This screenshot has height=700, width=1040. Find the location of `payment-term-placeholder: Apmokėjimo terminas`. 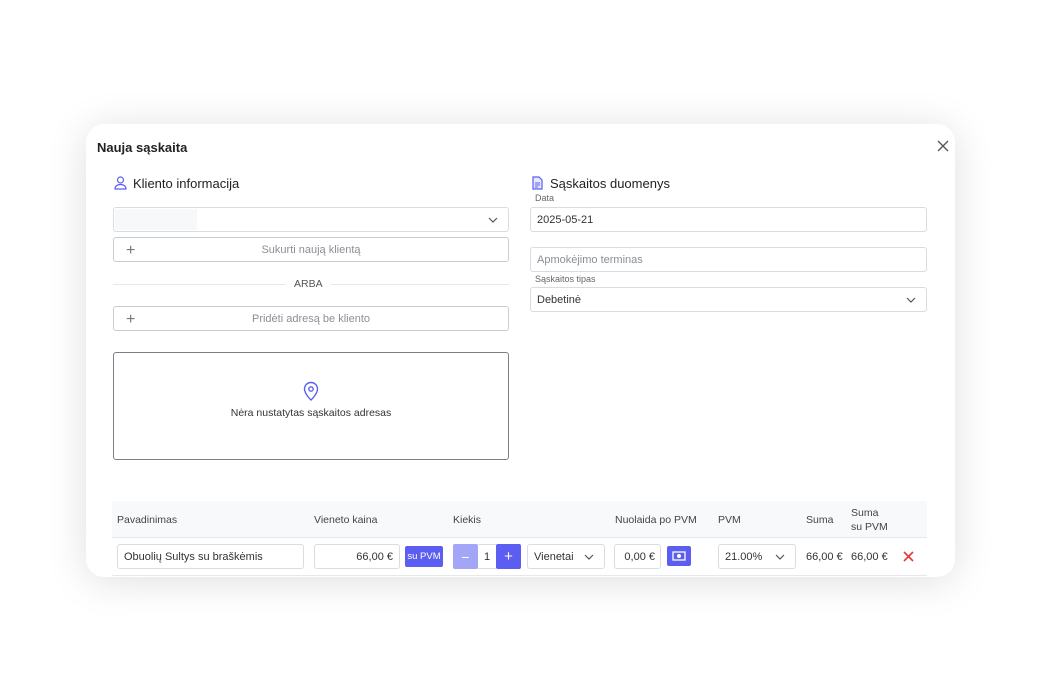

payment-term-placeholder: Apmokėjimo terminas is located at coordinates (590, 259).